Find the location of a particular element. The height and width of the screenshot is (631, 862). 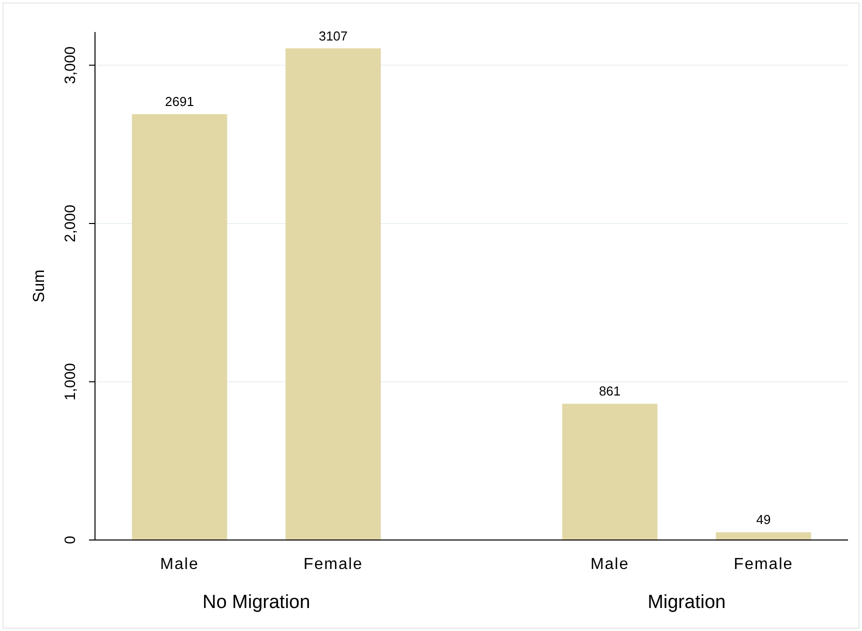

y-axis-title: Sum is located at coordinates (39, 286).